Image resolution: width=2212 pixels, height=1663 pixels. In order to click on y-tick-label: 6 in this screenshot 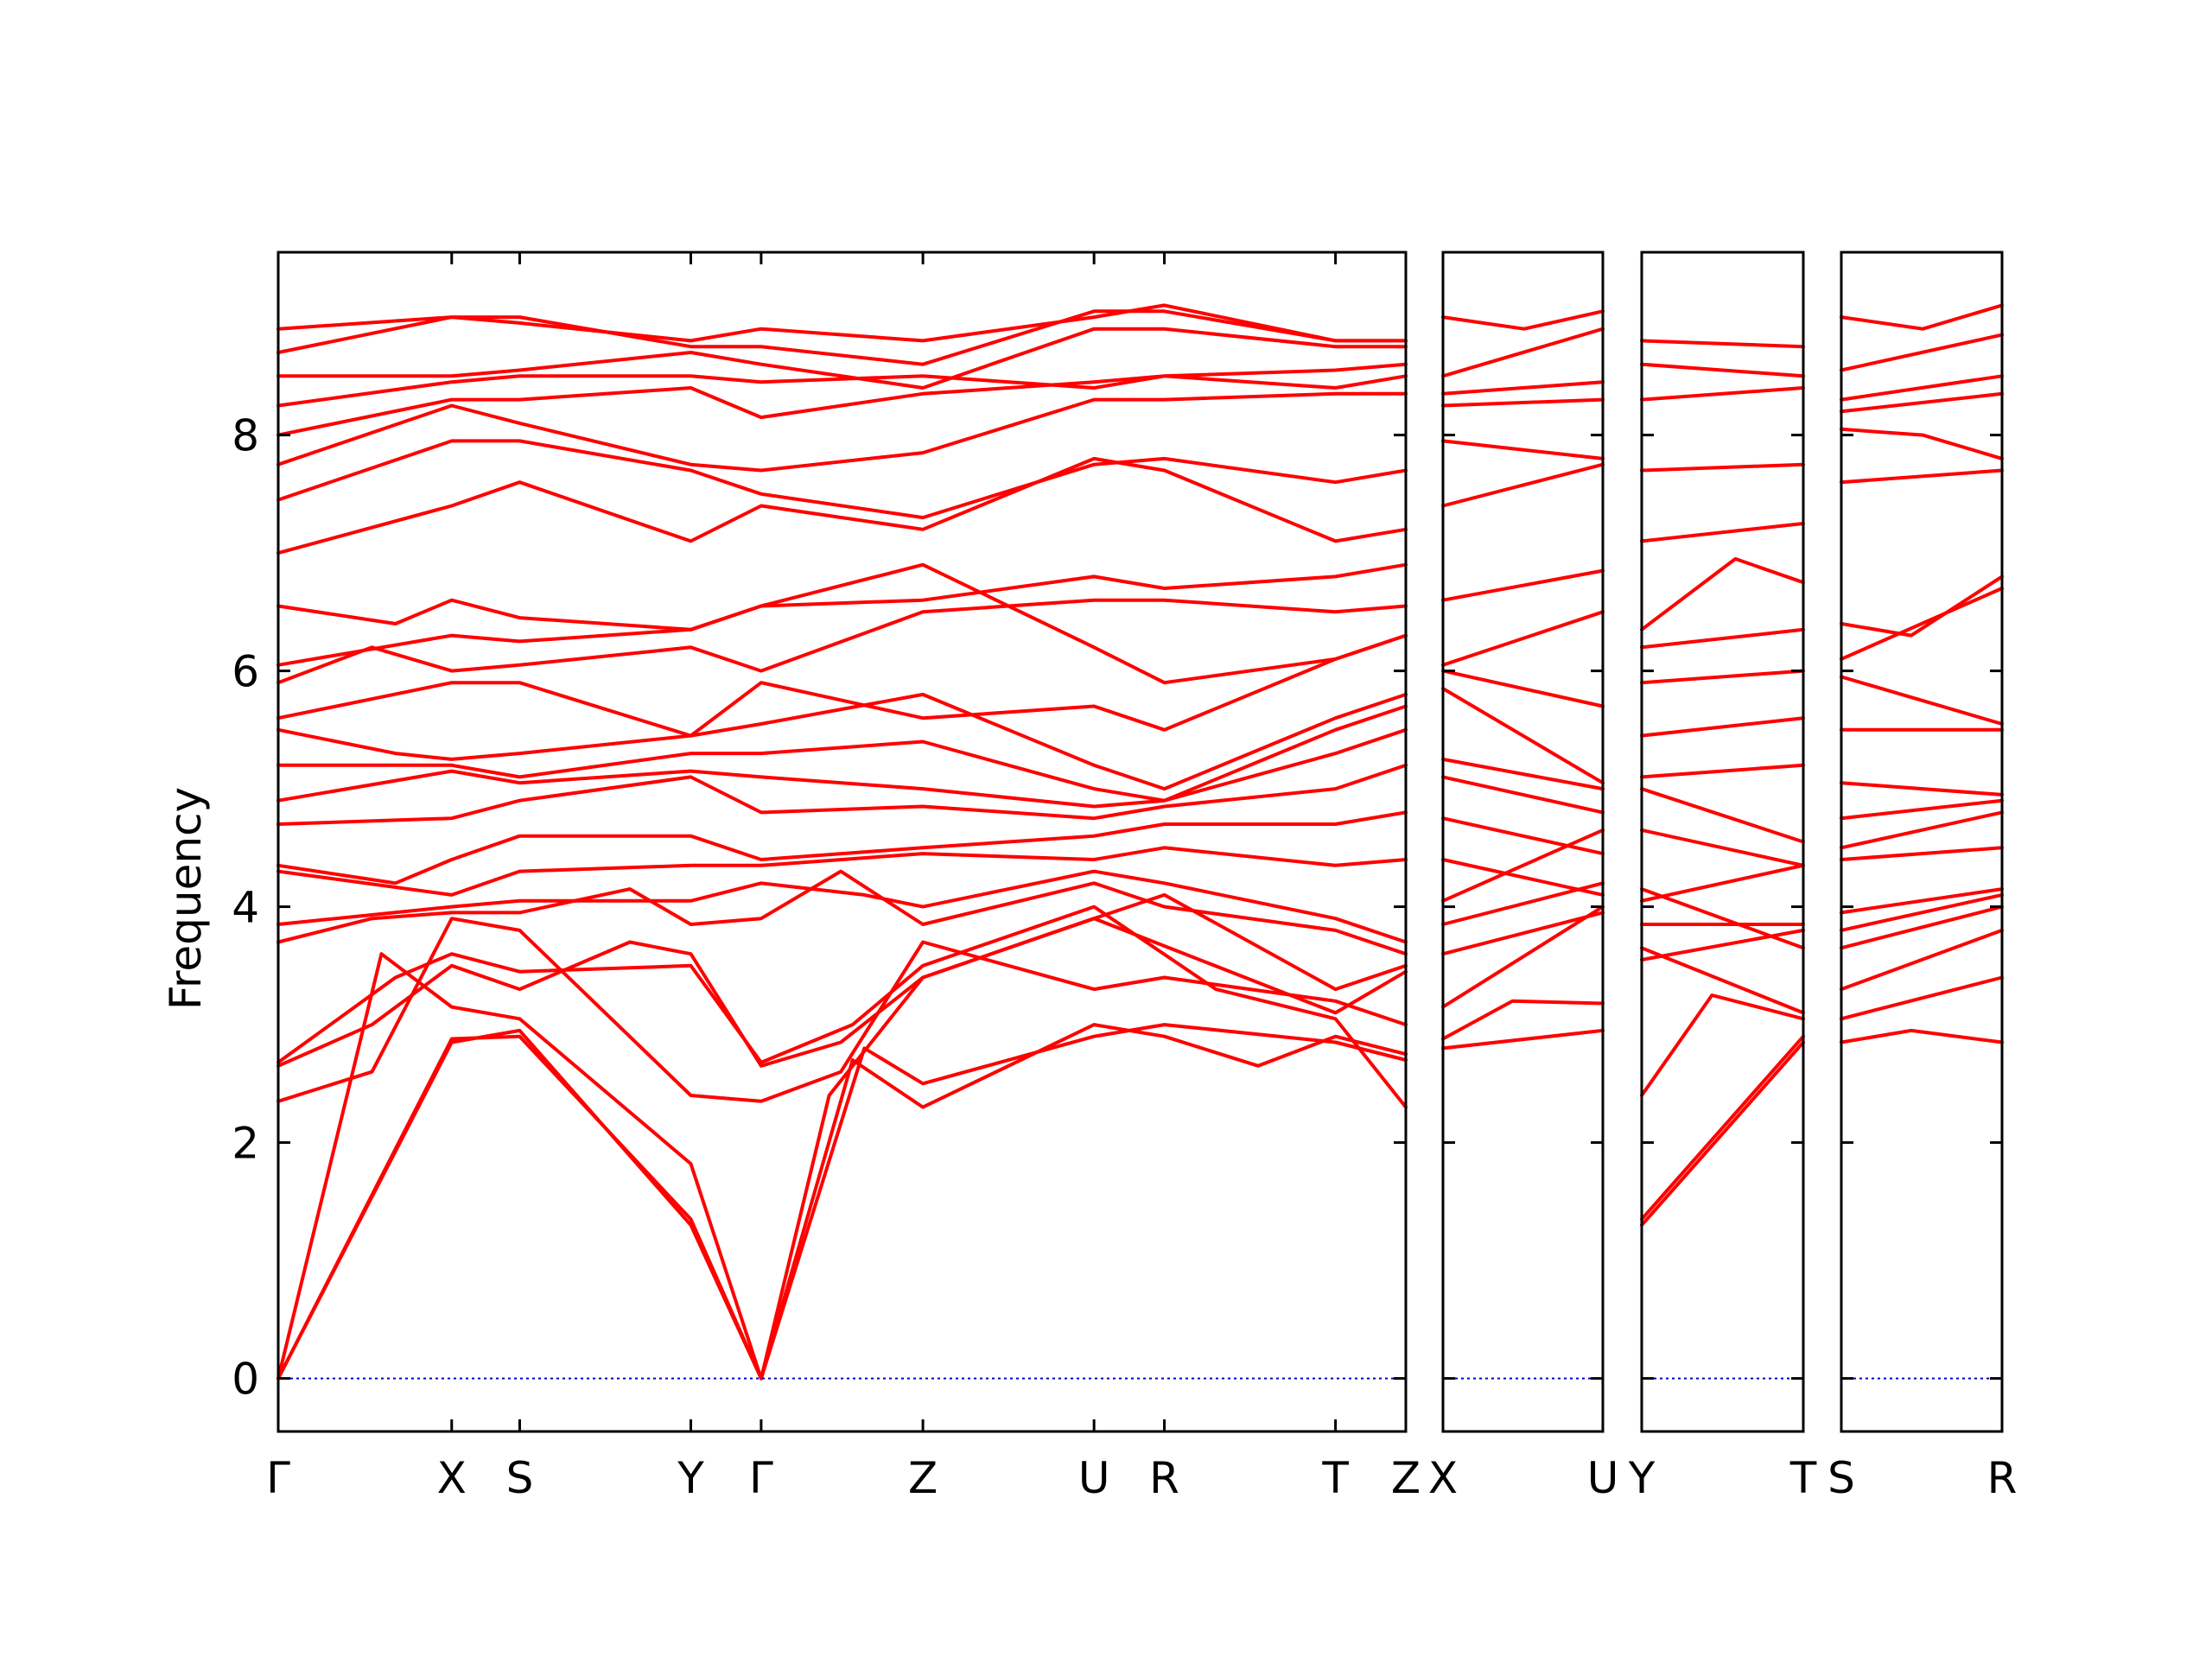, I will do `click(245, 672)`.